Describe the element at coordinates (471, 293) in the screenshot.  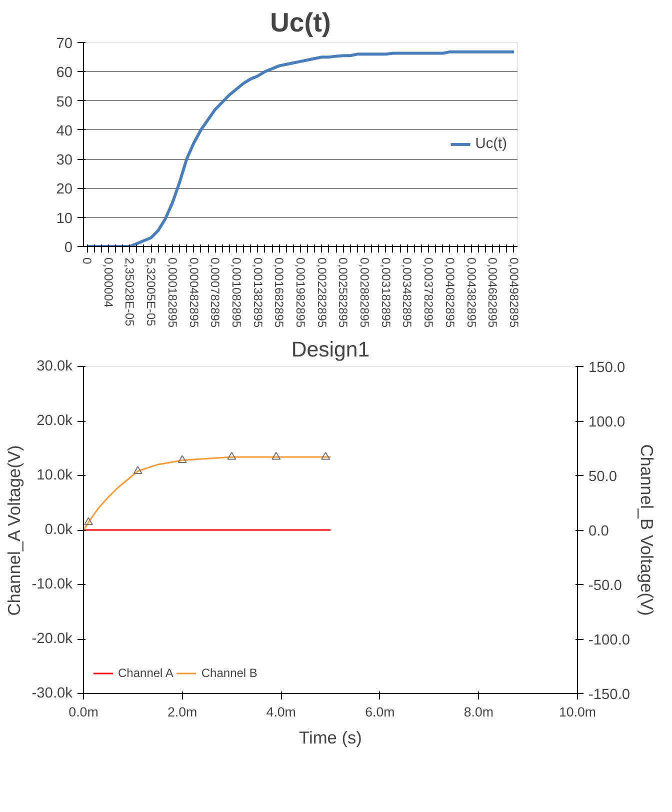
I see `x-tick-label: 0,004382895` at that location.